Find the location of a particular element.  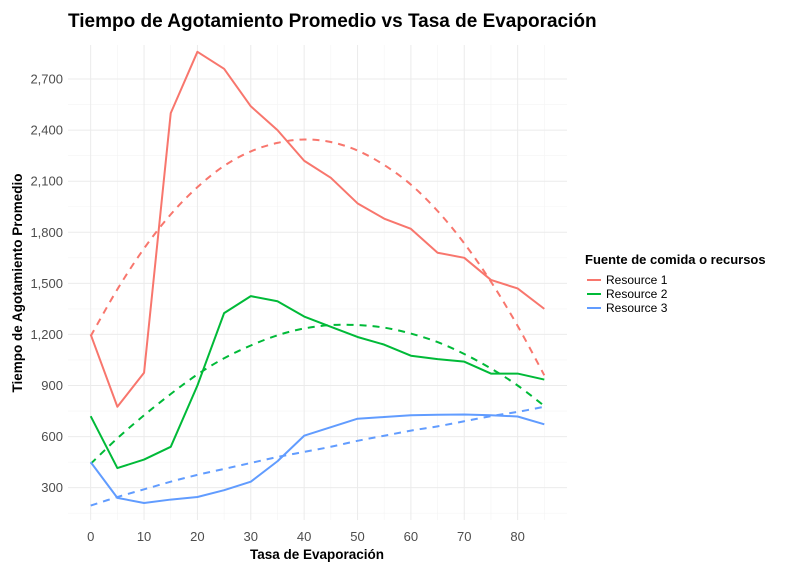

y-tick-label: 900 is located at coordinates (52, 385).